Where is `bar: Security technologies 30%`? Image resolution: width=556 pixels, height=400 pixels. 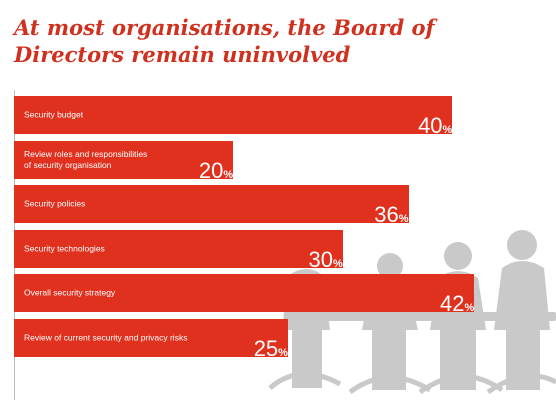
bar: Security technologies 30% is located at coordinates (178, 249).